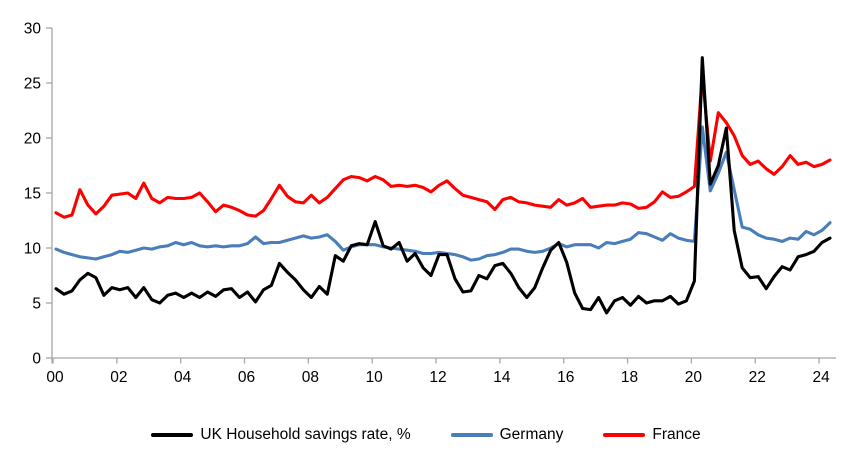 The height and width of the screenshot is (476, 852). I want to click on legend-item-germany: Germany, so click(507, 435).